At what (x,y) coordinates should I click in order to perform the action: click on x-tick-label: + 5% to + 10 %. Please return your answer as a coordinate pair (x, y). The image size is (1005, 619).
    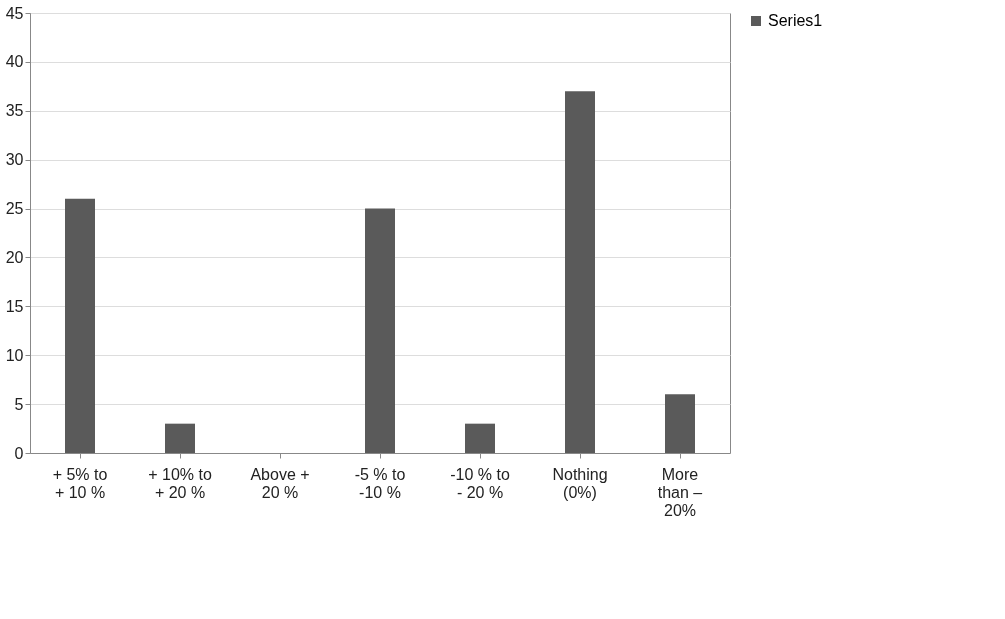
    Looking at the image, I should click on (80, 483).